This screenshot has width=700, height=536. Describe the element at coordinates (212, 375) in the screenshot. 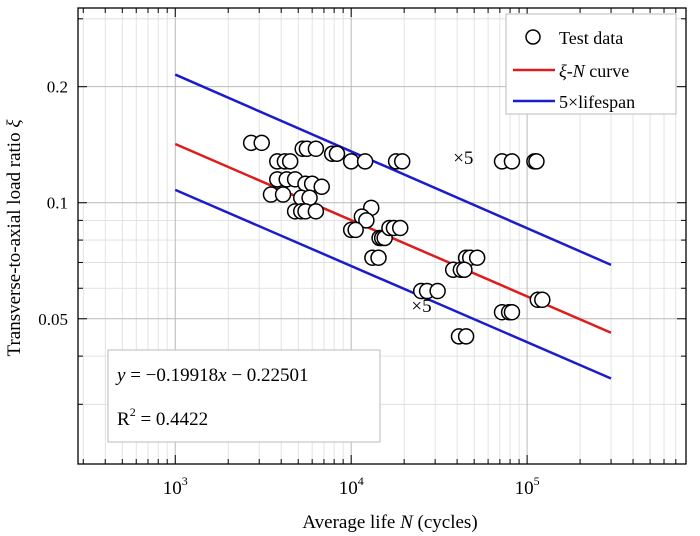

I see `regression-equation: y = −0.19918x − 0.22501` at that location.